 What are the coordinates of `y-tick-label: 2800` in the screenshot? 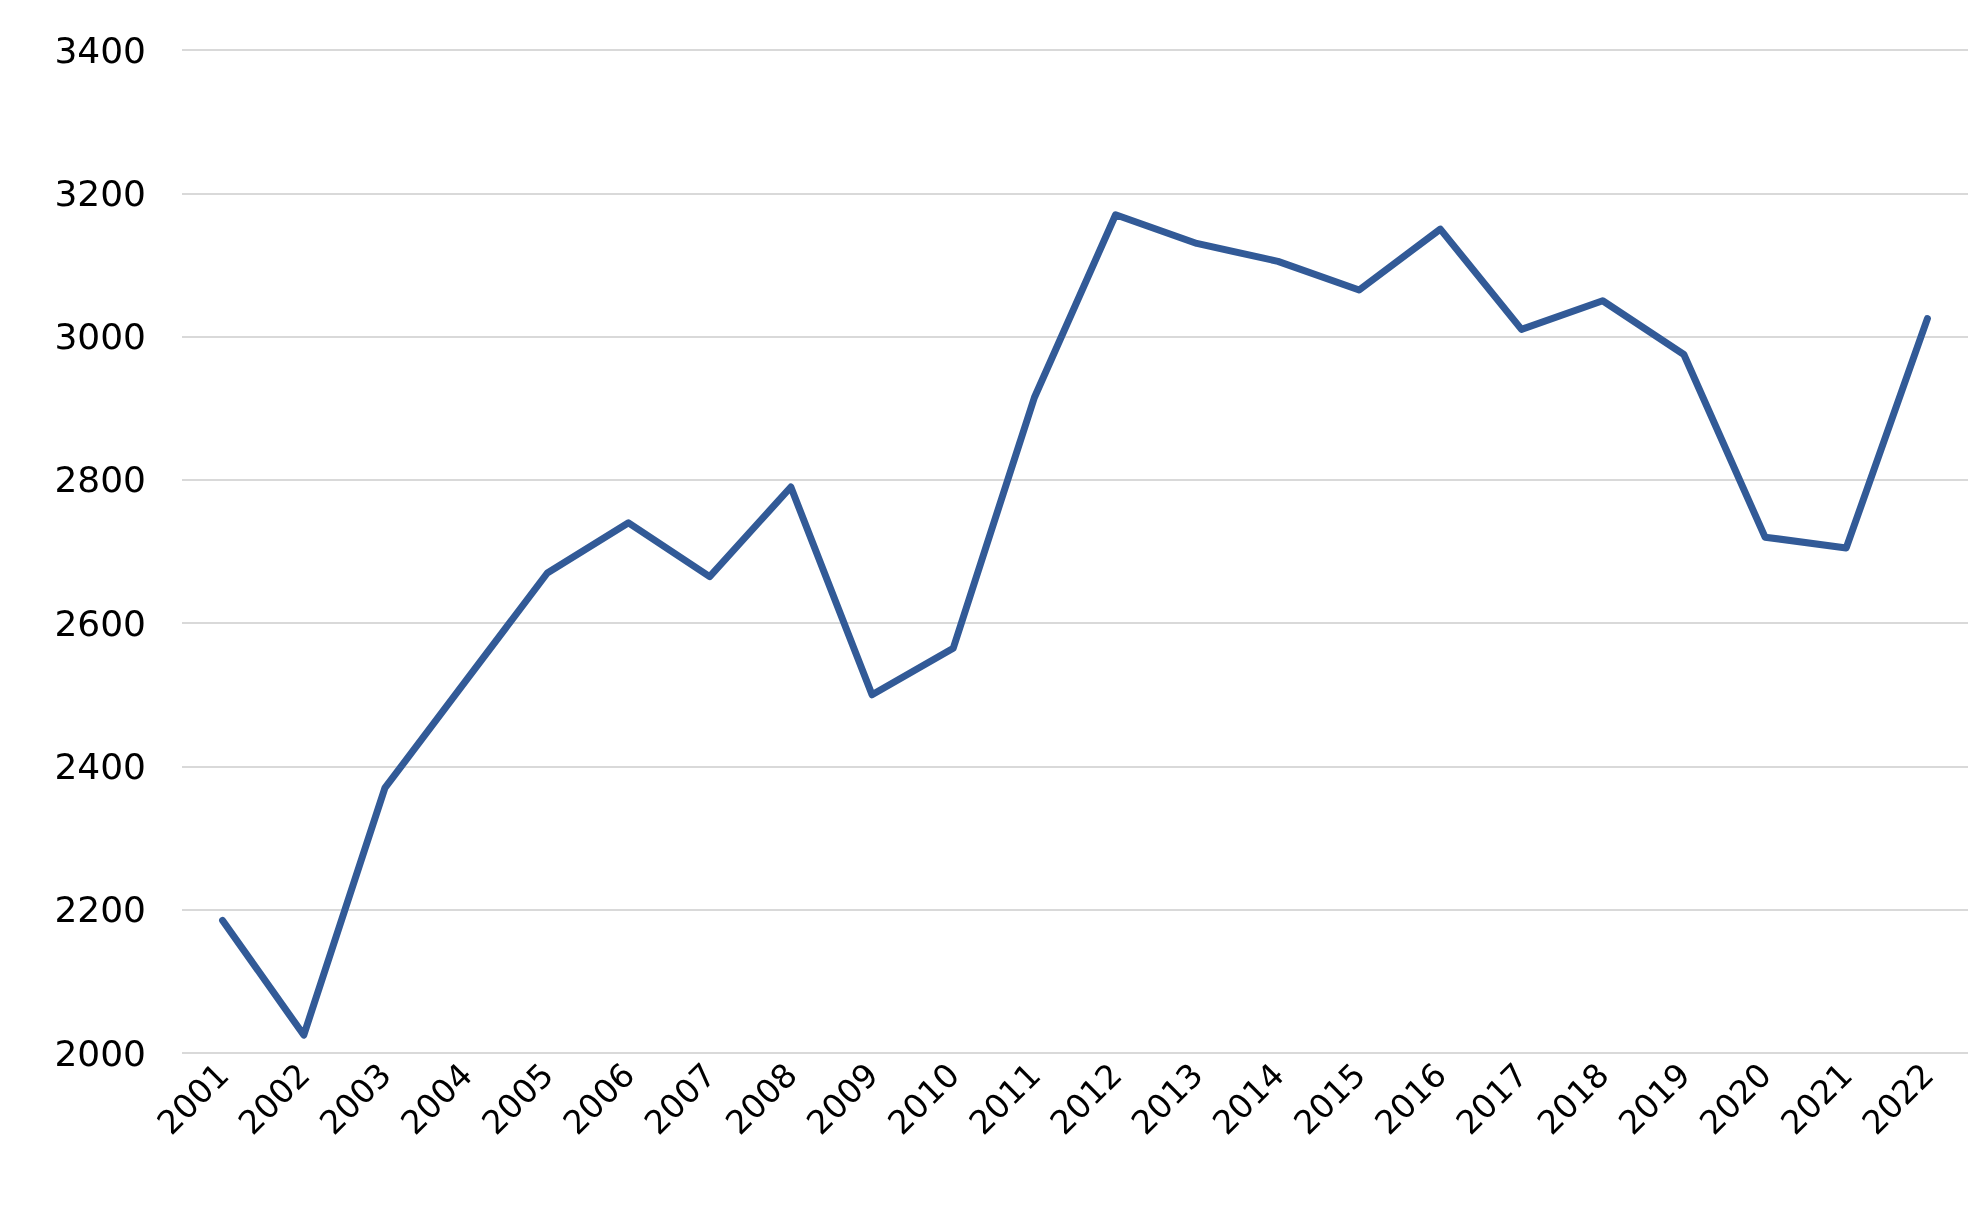 It's located at (100, 480).